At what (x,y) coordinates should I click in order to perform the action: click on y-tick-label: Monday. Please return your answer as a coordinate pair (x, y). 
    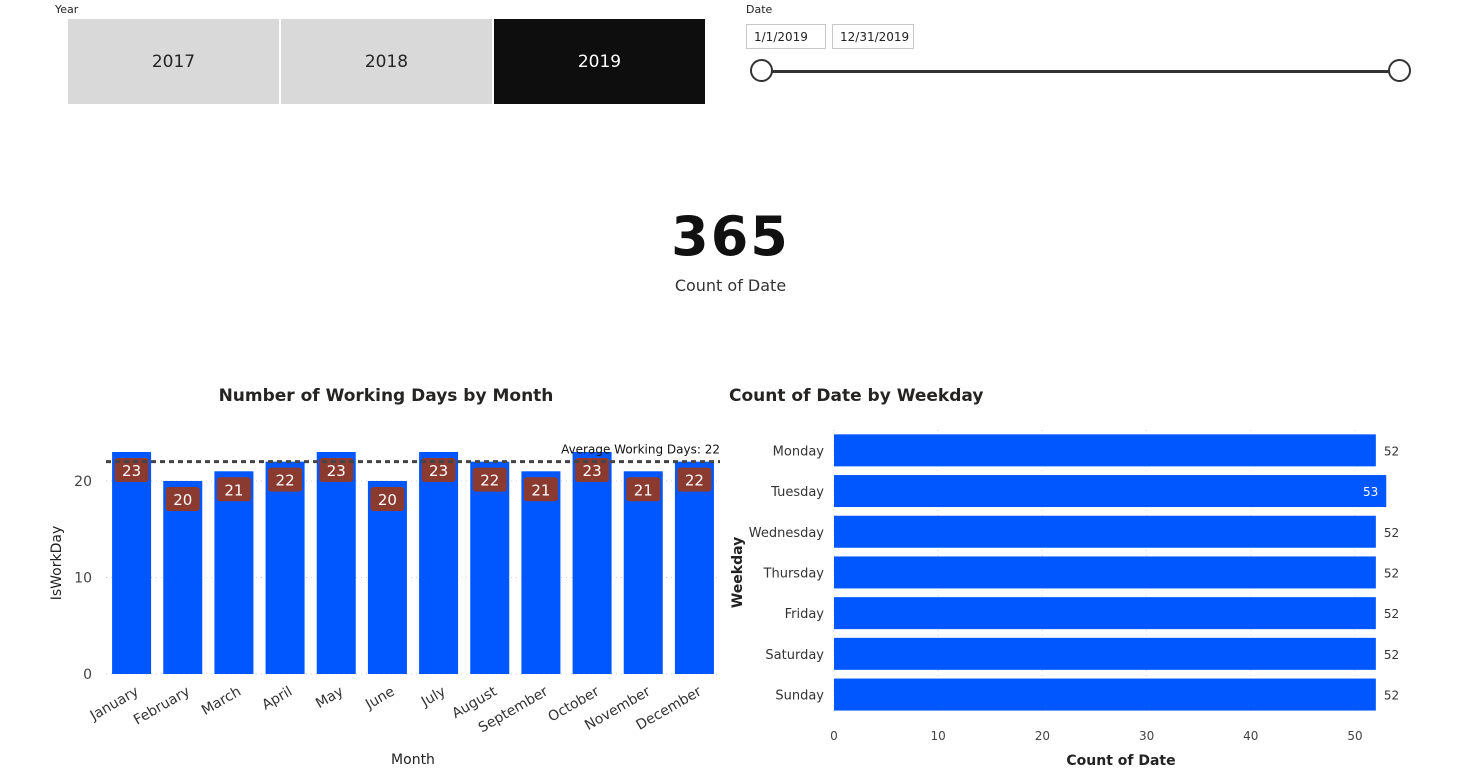
    Looking at the image, I should click on (799, 451).